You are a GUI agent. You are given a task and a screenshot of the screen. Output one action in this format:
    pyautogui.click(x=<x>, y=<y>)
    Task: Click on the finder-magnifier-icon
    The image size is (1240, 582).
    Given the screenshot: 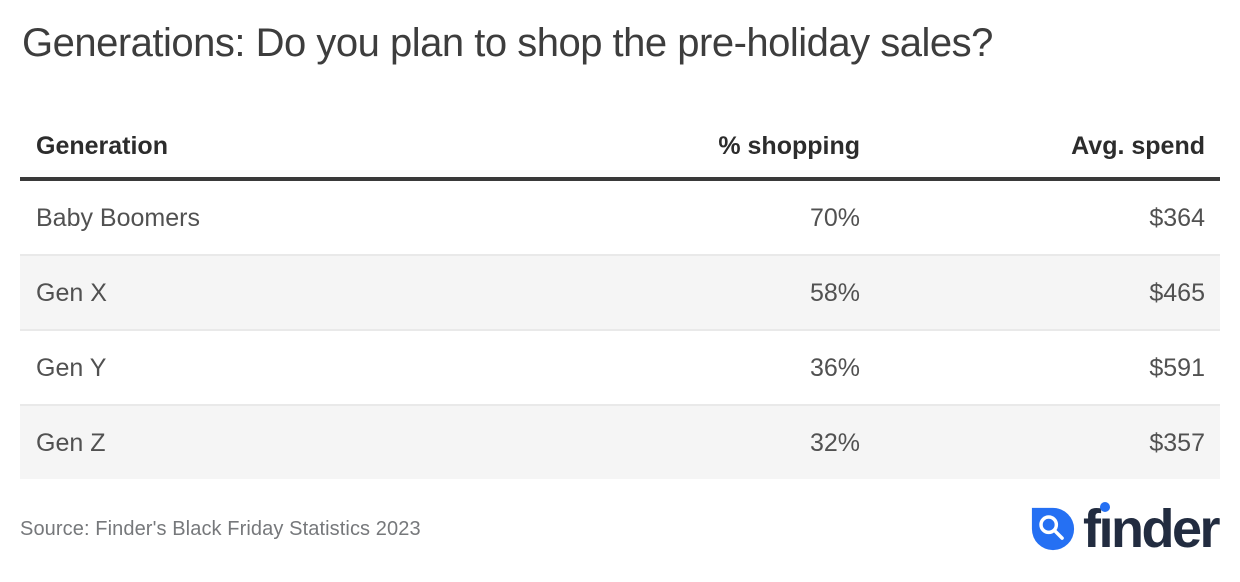 What is the action you would take?
    pyautogui.click(x=1053, y=529)
    